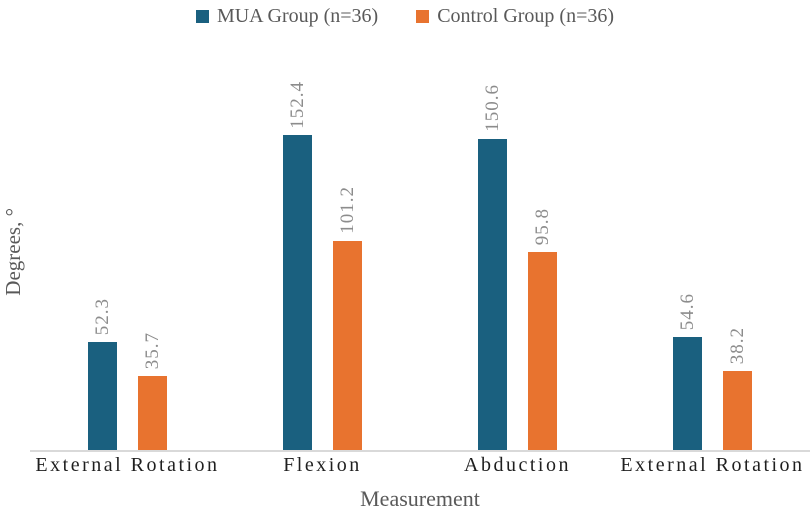 The image size is (810, 515). I want to click on chart-legend: MUA Group (n=36) Control Group (n=36), so click(405, 16).